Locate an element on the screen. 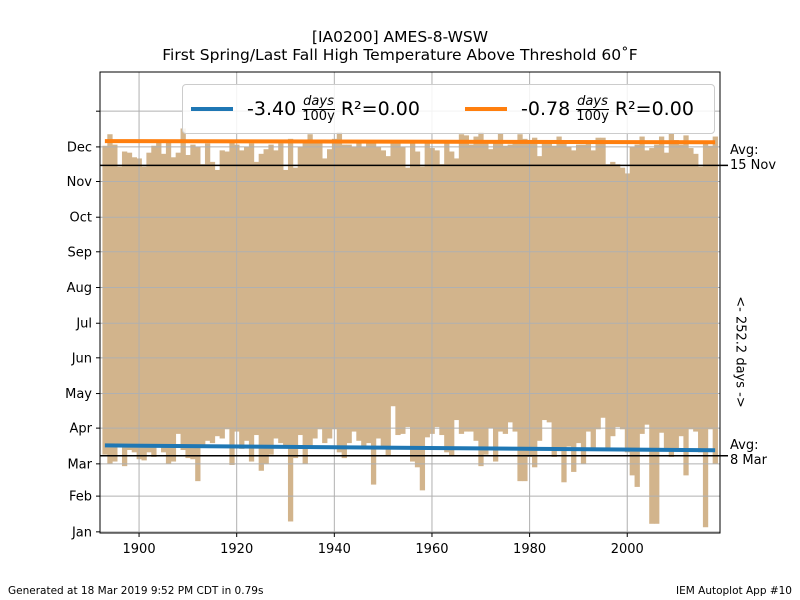 Image resolution: width=800 pixels, height=600 pixels. bar-2005 is located at coordinates (652, 336).